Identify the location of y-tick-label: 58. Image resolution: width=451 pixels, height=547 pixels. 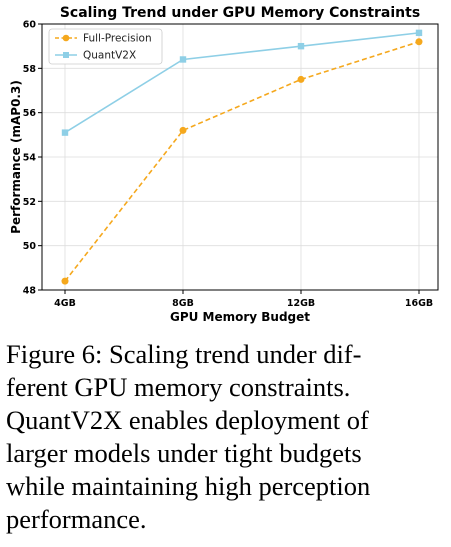
(30, 69).